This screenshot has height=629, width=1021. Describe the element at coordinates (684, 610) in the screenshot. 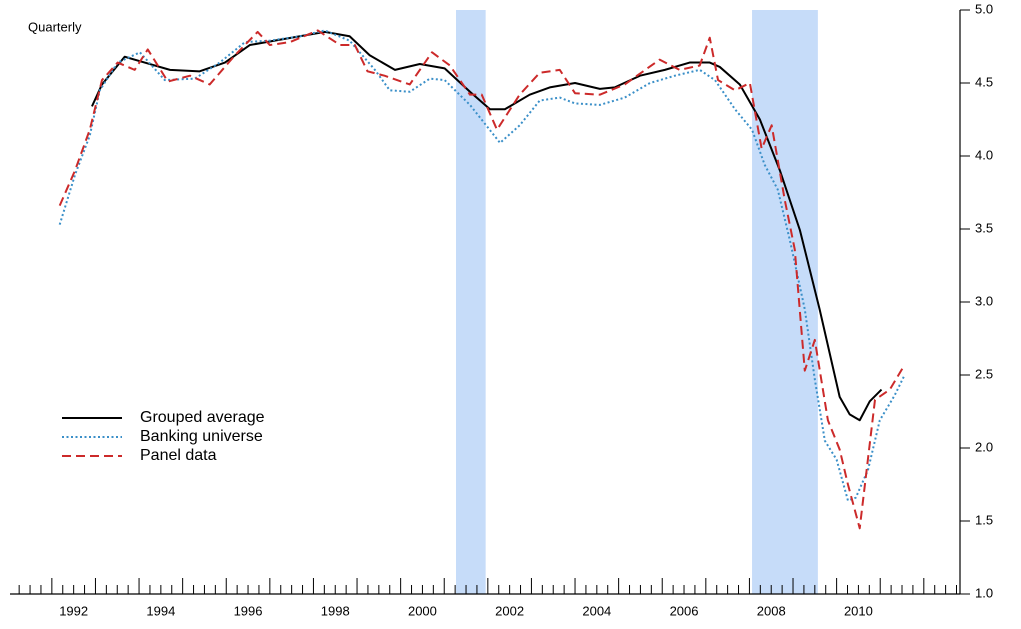

I see `x-tick-label: 2006` at that location.